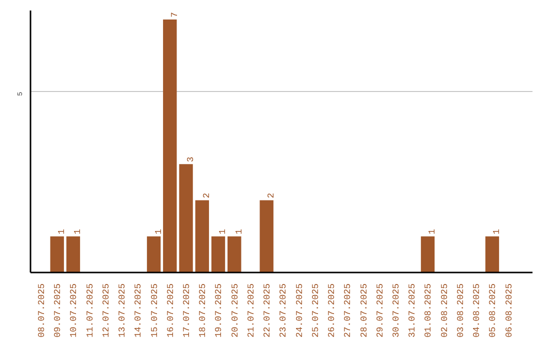 Image resolution: width=540 pixels, height=340 pixels. I want to click on data-label: 3, so click(191, 159).